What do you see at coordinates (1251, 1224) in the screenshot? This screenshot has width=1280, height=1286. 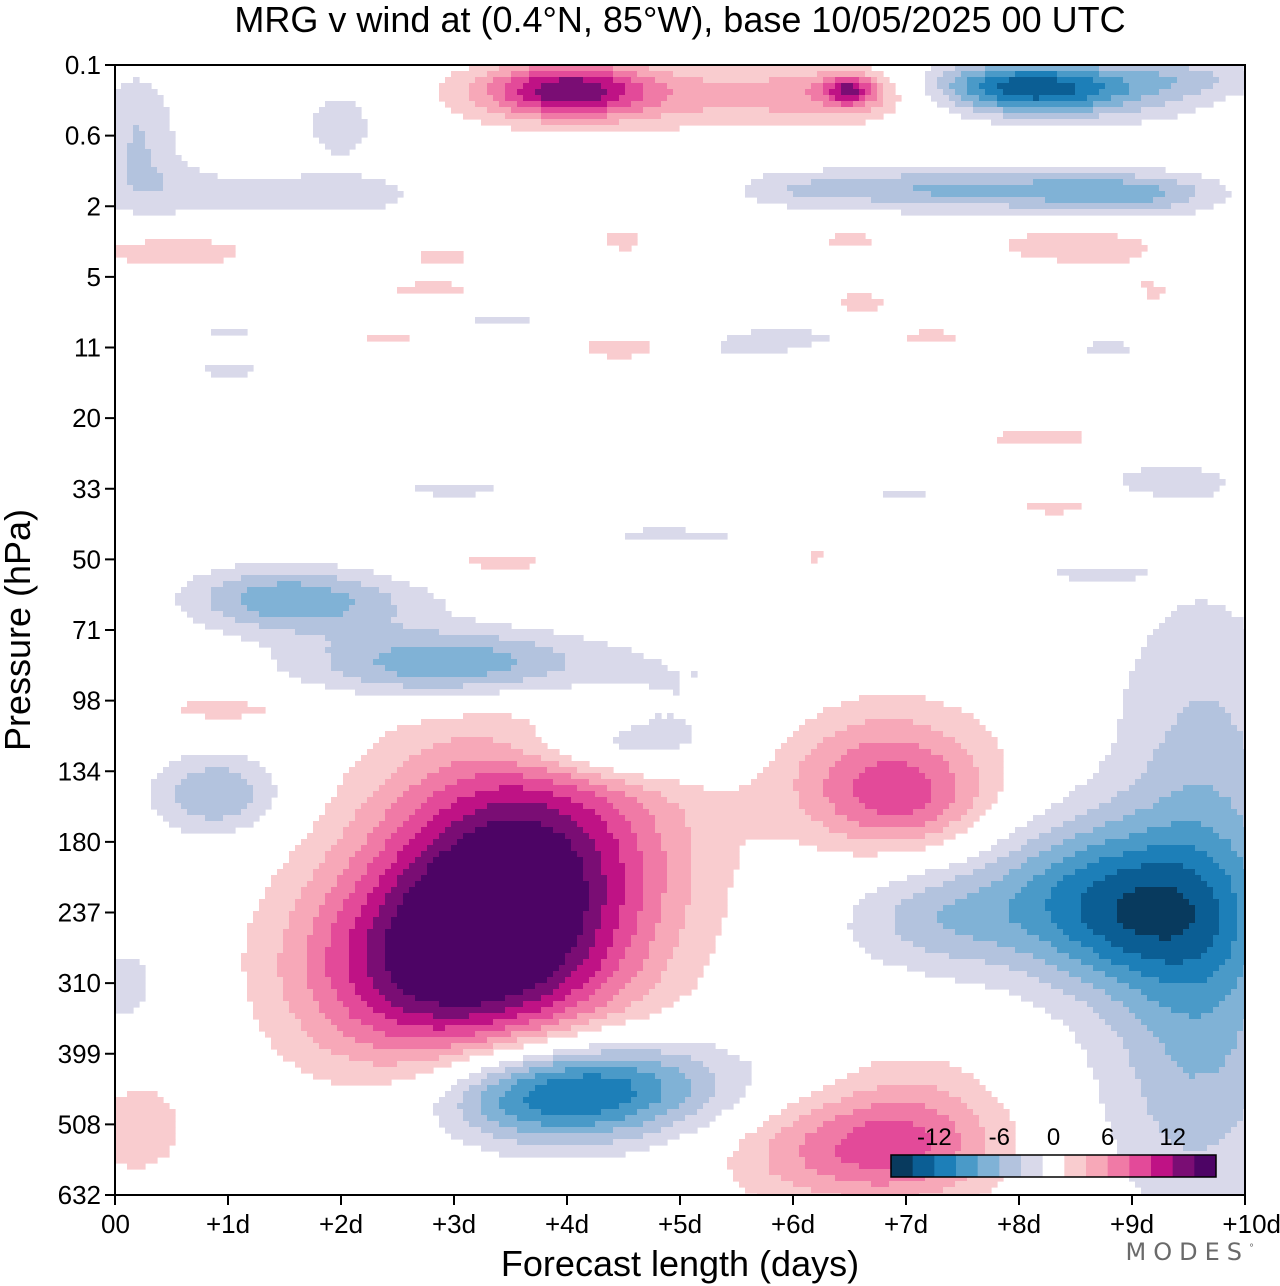 I see `x-tick-label: +10d` at bounding box center [1251, 1224].